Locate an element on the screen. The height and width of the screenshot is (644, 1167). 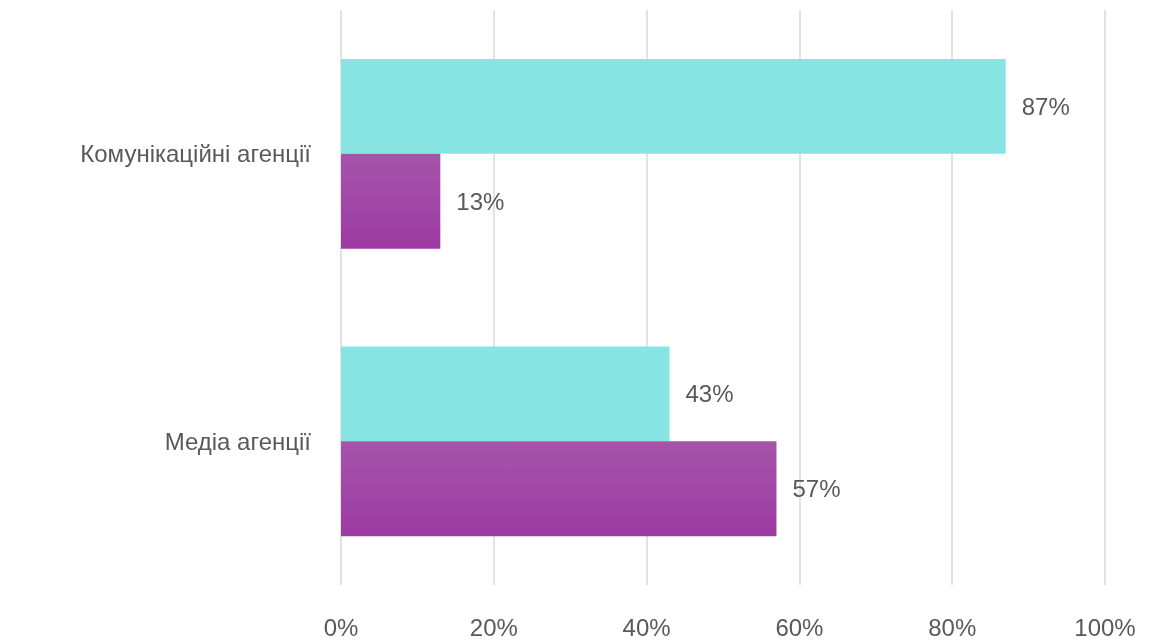
y-tick-label: Комунікаційні агенції is located at coordinates (196, 154).